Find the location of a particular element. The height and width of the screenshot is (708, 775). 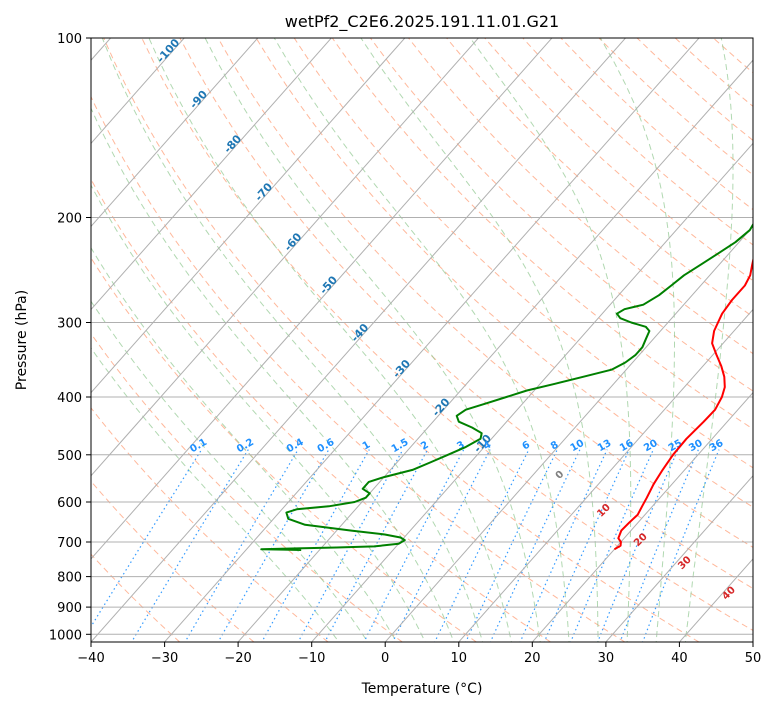

isotherm-label: -30 is located at coordinates (401, 369).